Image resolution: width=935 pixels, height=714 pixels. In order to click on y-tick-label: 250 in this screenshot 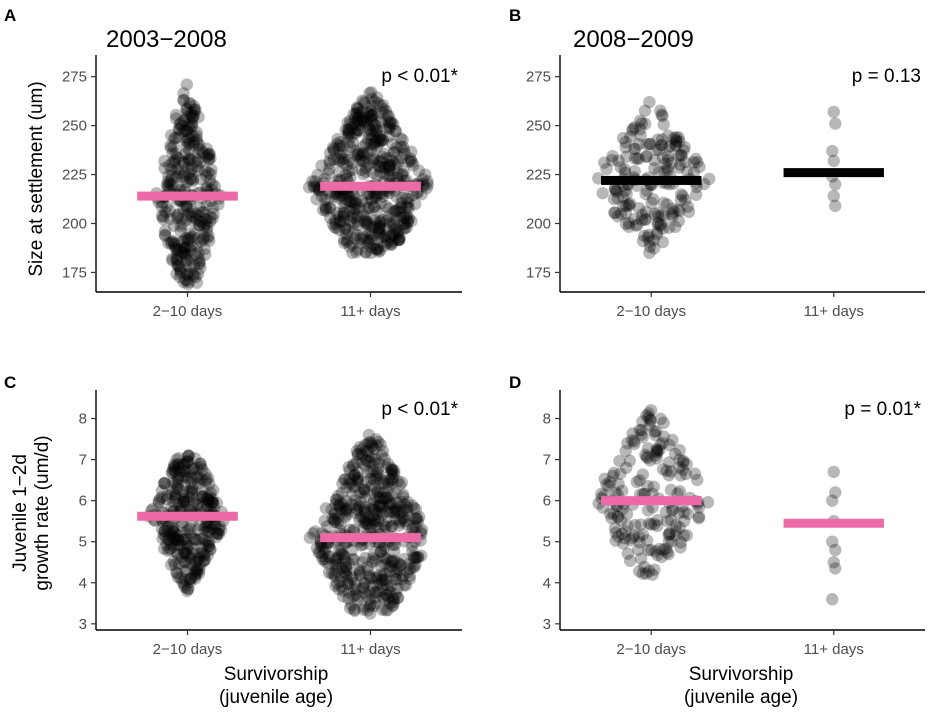, I will do `click(74, 126)`.